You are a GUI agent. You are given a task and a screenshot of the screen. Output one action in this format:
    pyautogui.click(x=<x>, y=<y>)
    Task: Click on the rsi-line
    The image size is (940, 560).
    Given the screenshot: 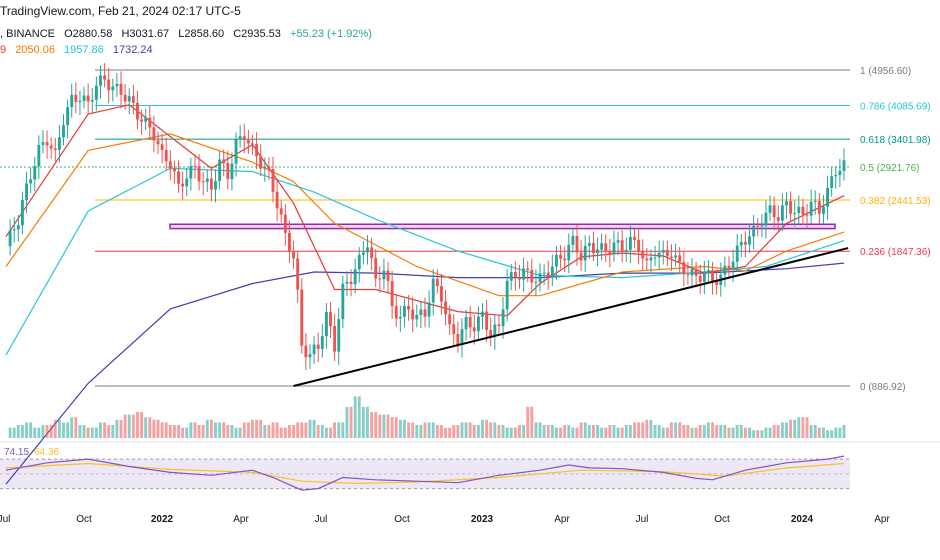 What is the action you would take?
    pyautogui.click(x=425, y=473)
    